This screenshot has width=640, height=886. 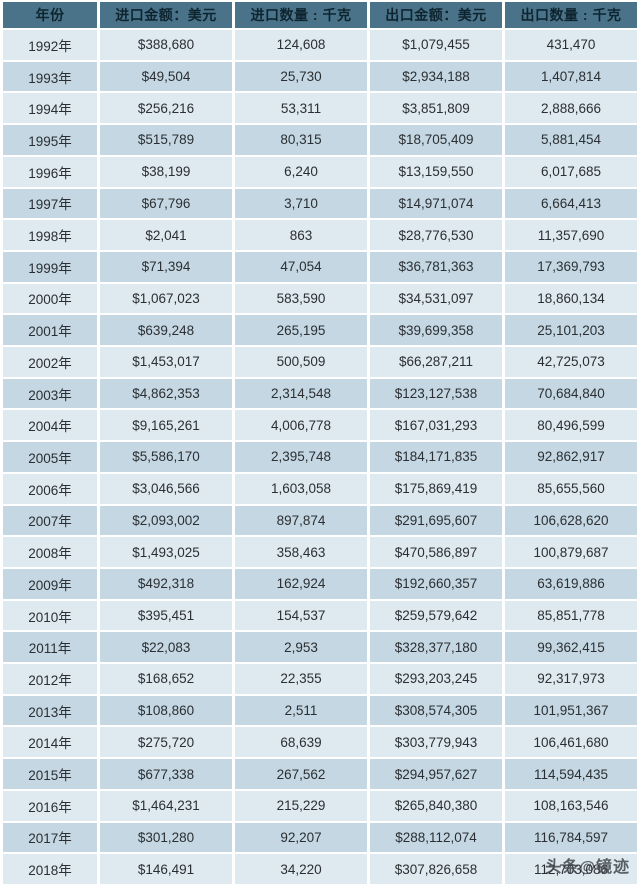 What do you see at coordinates (571, 76) in the screenshot?
I see `cell-export-quantity: 1,407,814` at bounding box center [571, 76].